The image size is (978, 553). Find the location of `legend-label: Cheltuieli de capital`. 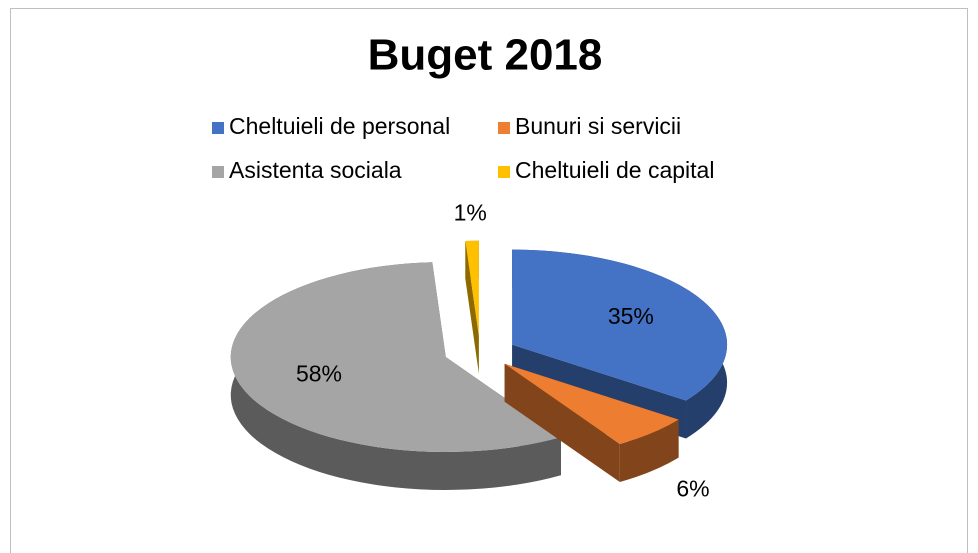

legend-label: Cheltuieli de capital is located at coordinates (614, 170).